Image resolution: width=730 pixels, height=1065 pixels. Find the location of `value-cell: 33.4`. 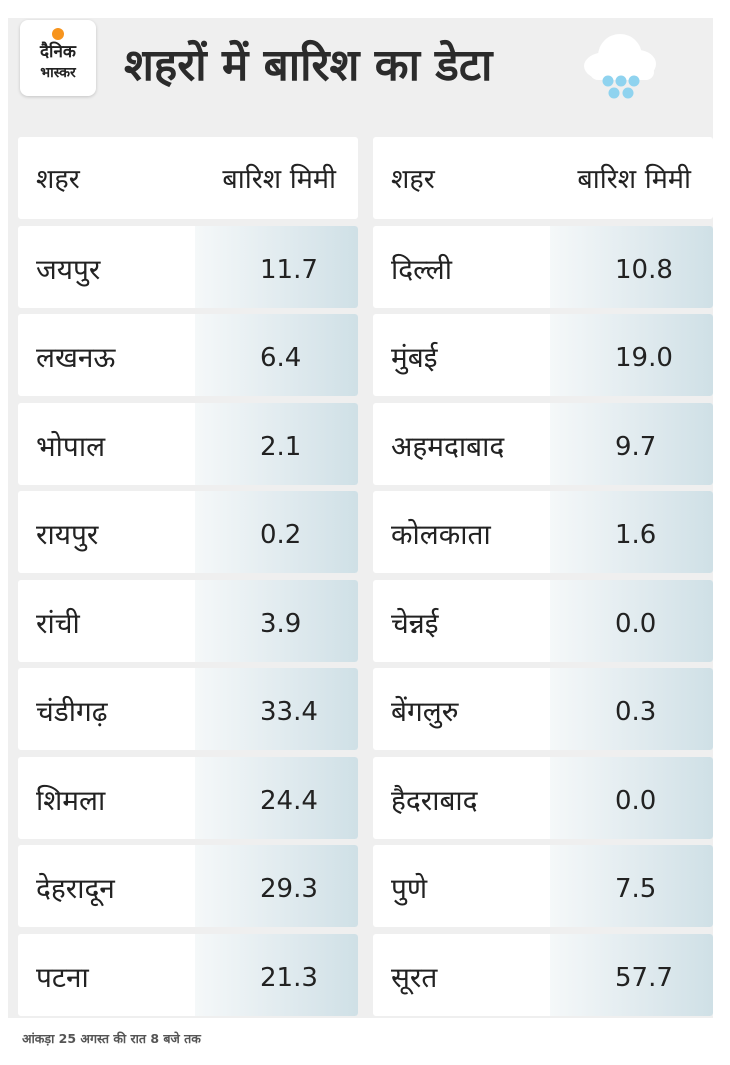

value-cell: 33.4 is located at coordinates (276, 709).